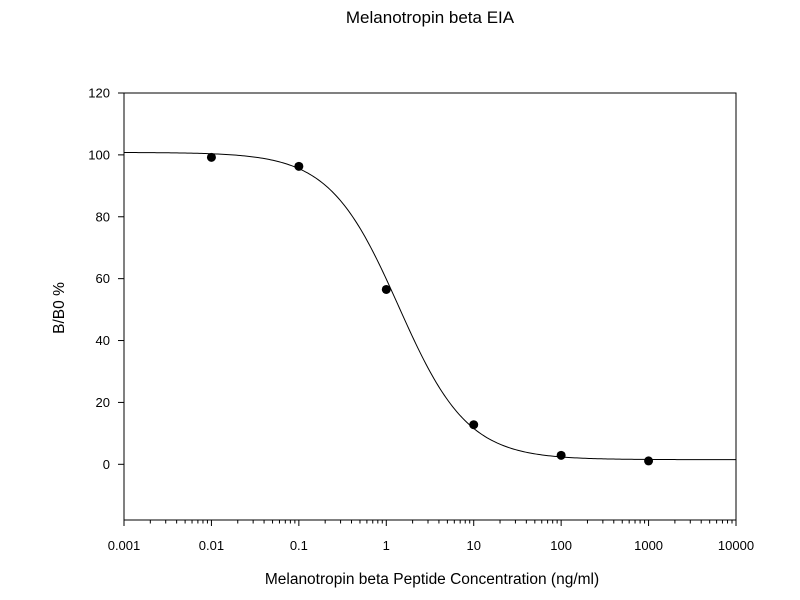 The image size is (800, 600). I want to click on x-tick-label: 0.01, so click(211, 545).